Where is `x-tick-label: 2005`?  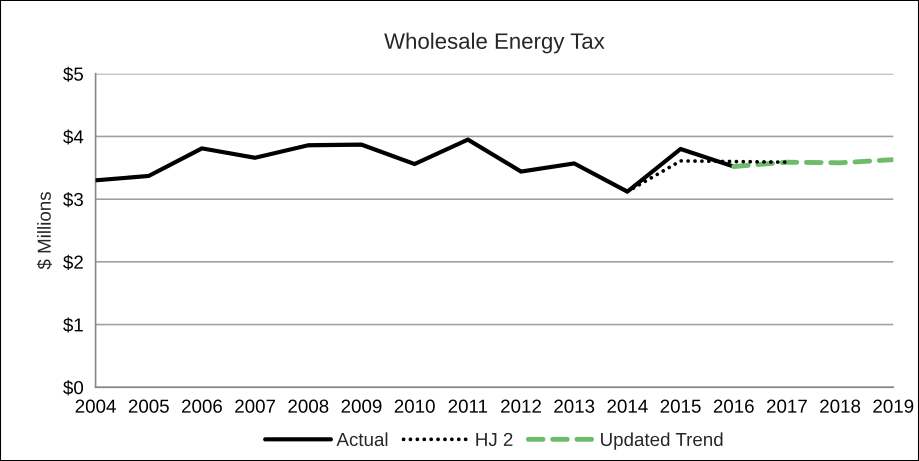 x-tick-label: 2005 is located at coordinates (148, 406).